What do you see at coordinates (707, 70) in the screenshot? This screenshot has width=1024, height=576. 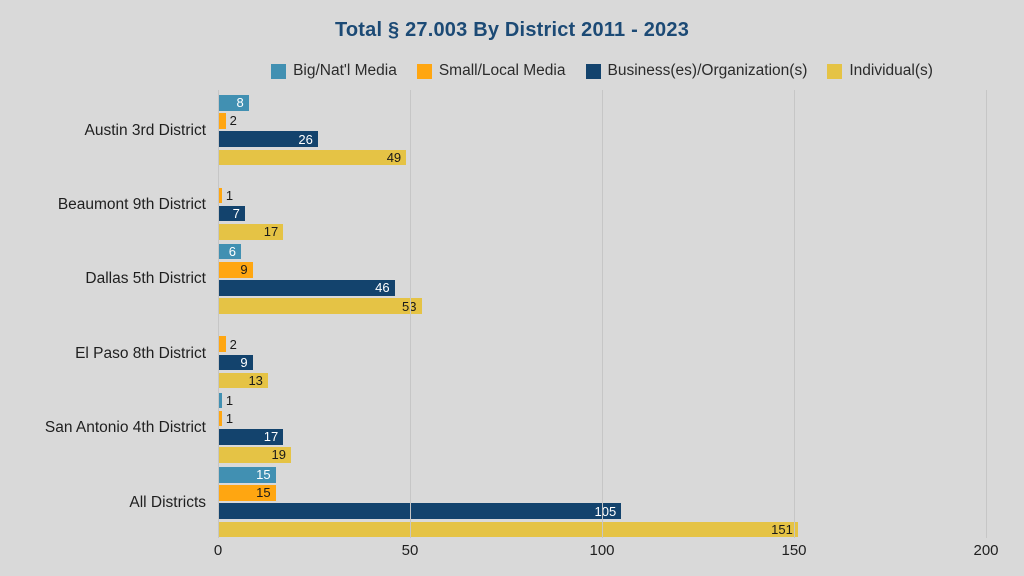 I see `legend-label: Business(es)/Organization(s)` at bounding box center [707, 70].